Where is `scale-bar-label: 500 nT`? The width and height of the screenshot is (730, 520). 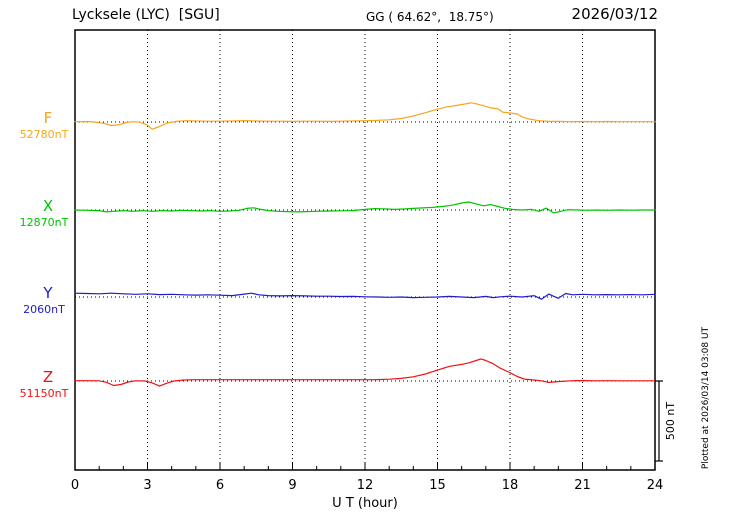 scale-bar-label: 500 nT is located at coordinates (670, 421).